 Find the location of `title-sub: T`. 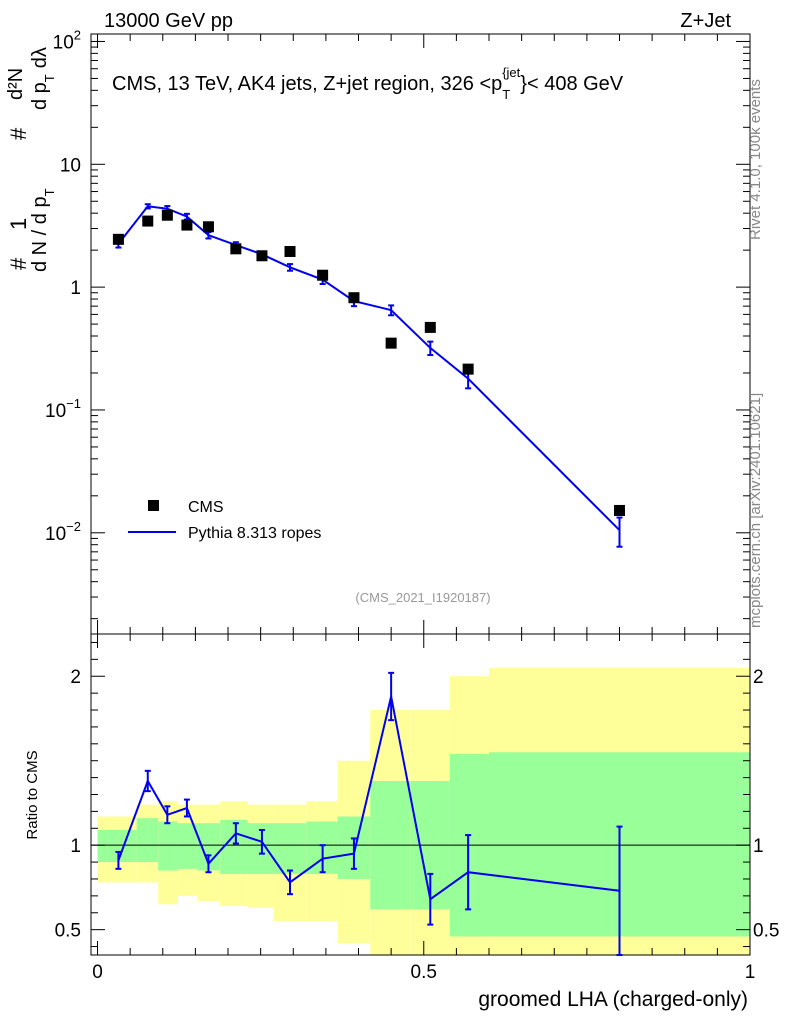

title-sub: T is located at coordinates (506, 94).